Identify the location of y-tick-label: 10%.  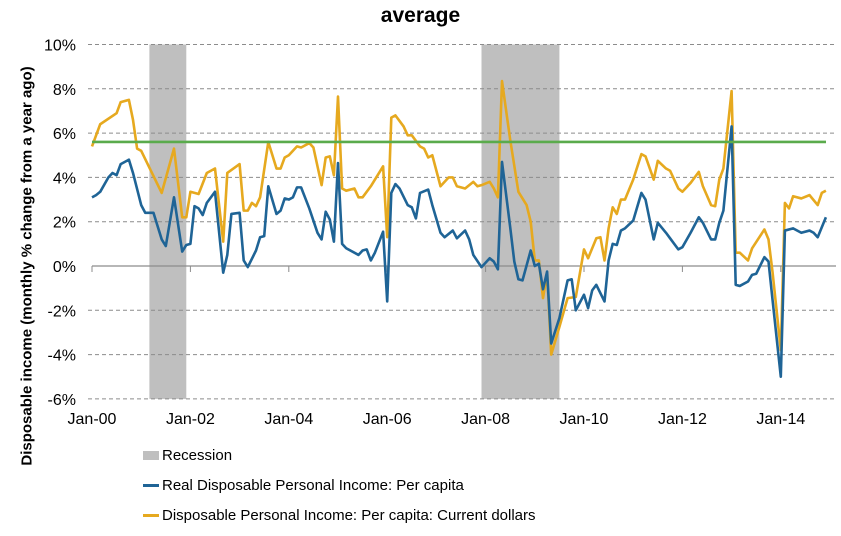
(60, 46).